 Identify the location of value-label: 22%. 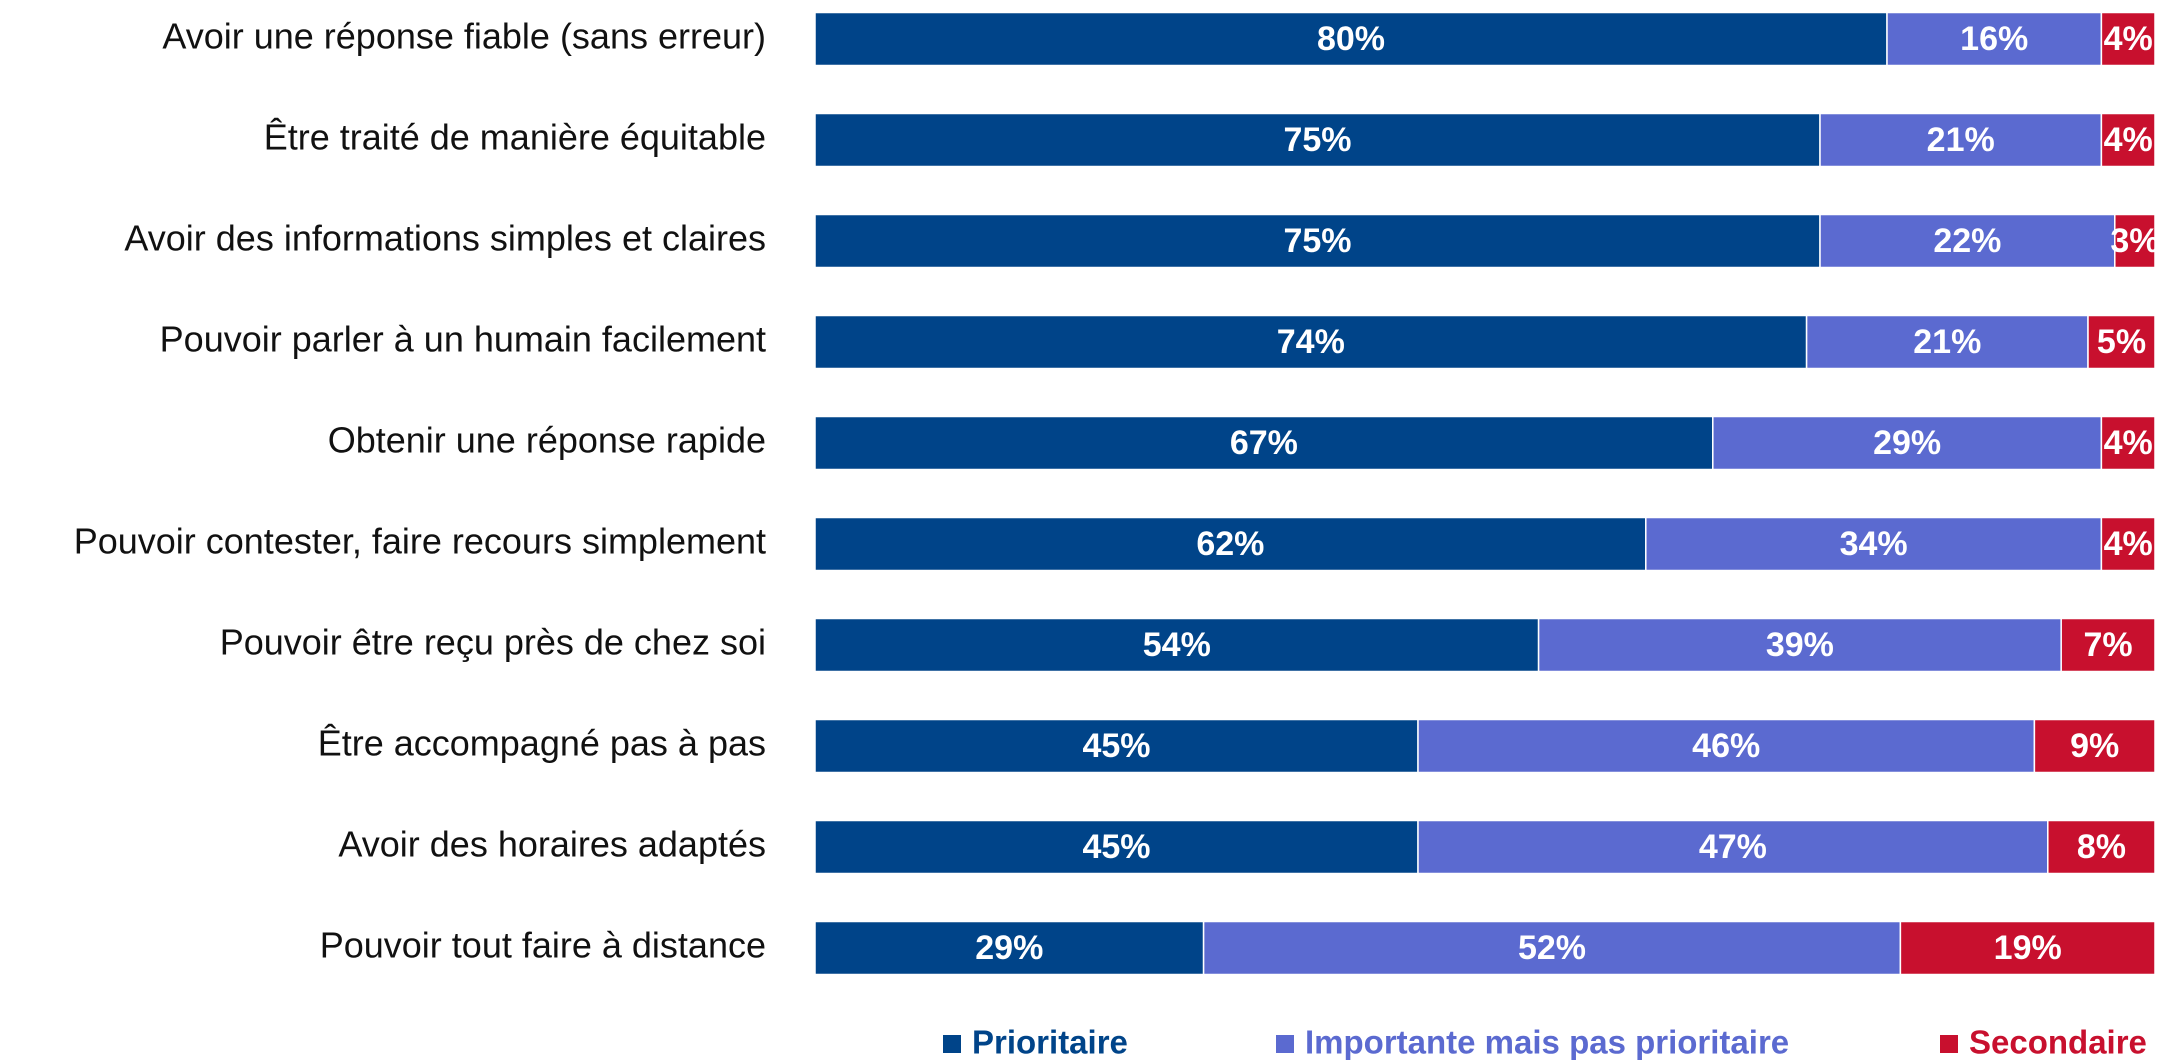
(1967, 241).